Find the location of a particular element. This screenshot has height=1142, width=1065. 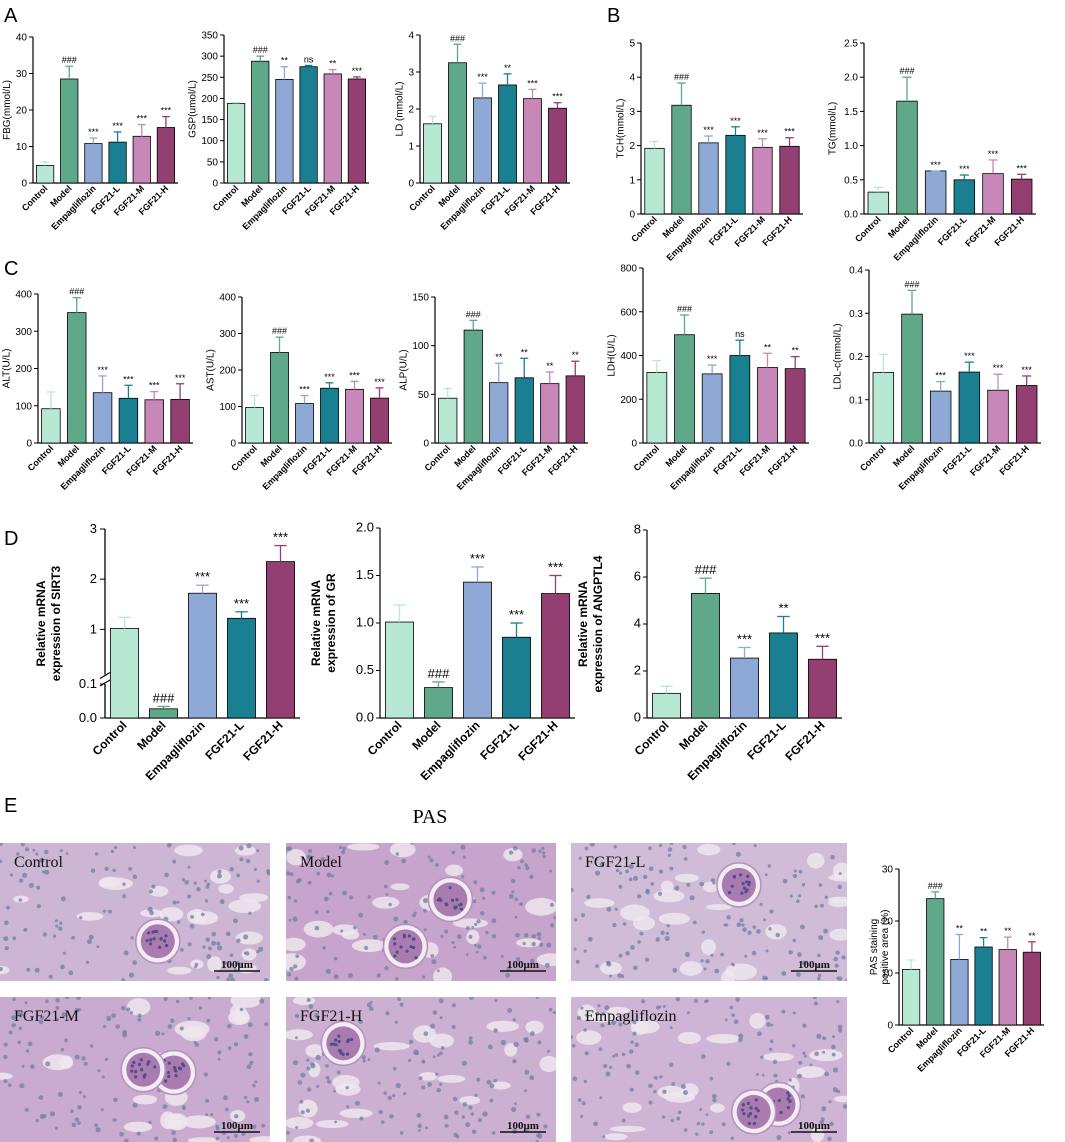

axis-break-mark is located at coordinates (105, 683).